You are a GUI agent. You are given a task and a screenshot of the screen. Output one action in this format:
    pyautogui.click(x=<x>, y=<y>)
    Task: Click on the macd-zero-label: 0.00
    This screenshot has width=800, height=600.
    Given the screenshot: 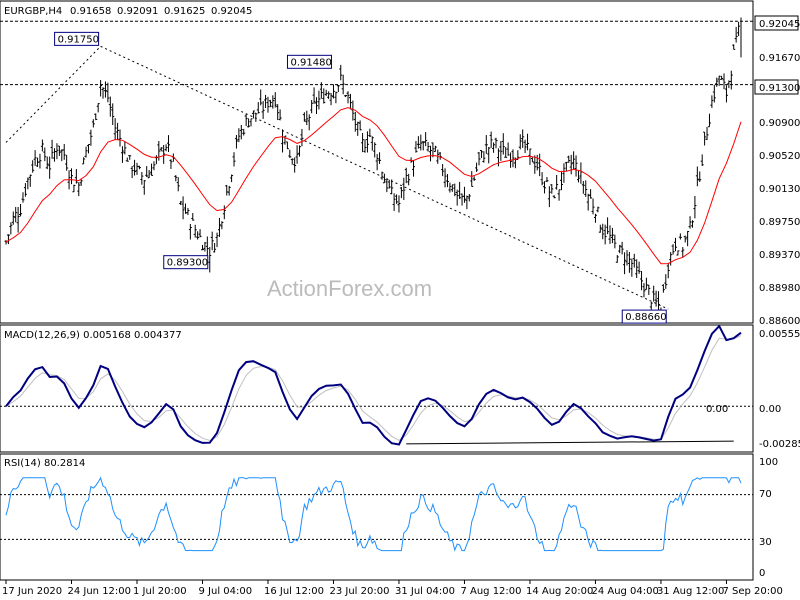 What is the action you would take?
    pyautogui.click(x=717, y=409)
    